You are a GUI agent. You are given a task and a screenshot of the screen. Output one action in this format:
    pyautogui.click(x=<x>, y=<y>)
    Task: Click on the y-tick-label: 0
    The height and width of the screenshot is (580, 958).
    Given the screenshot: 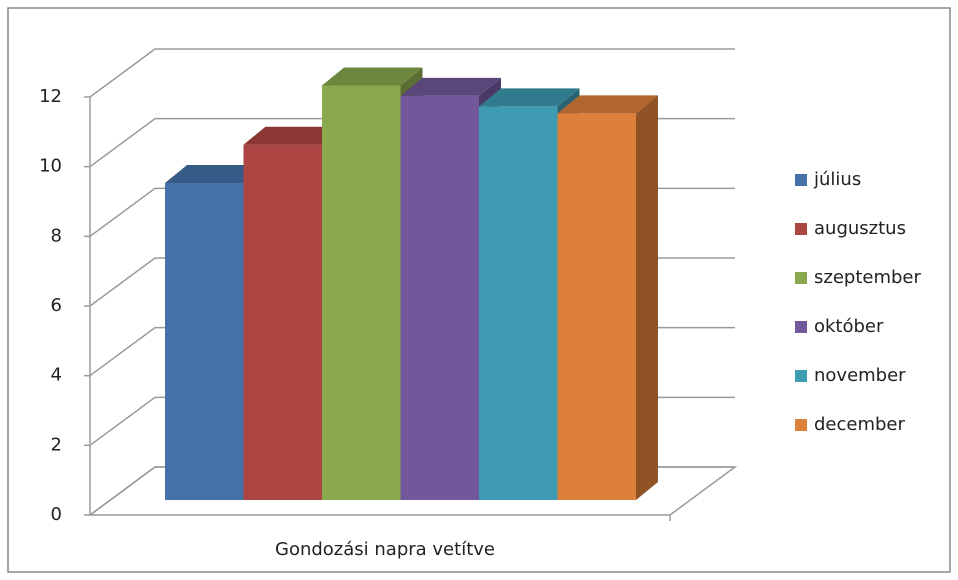 What is the action you would take?
    pyautogui.click(x=56, y=514)
    